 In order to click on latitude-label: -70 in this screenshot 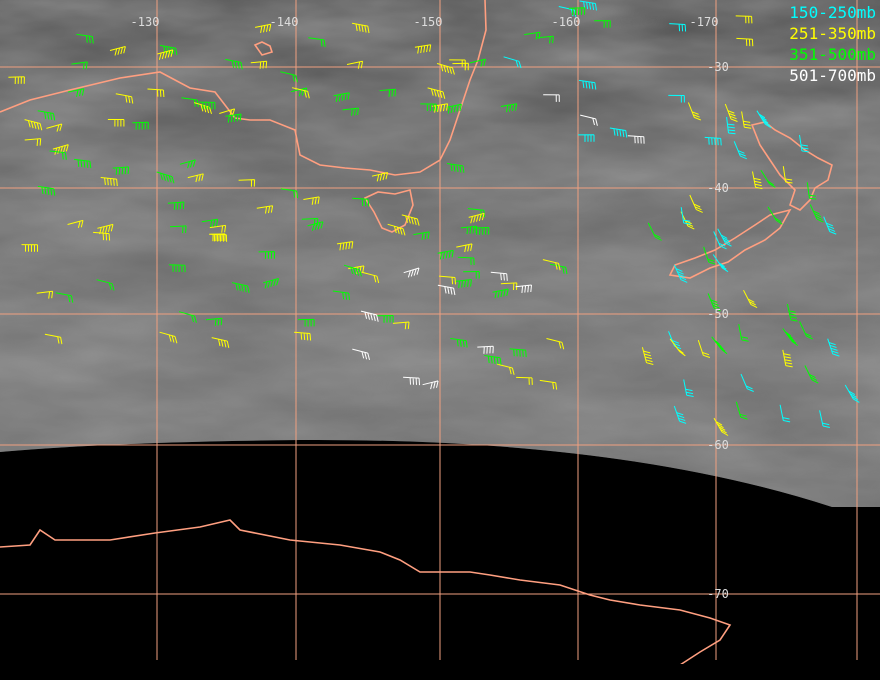, I will do `click(718, 594)`.